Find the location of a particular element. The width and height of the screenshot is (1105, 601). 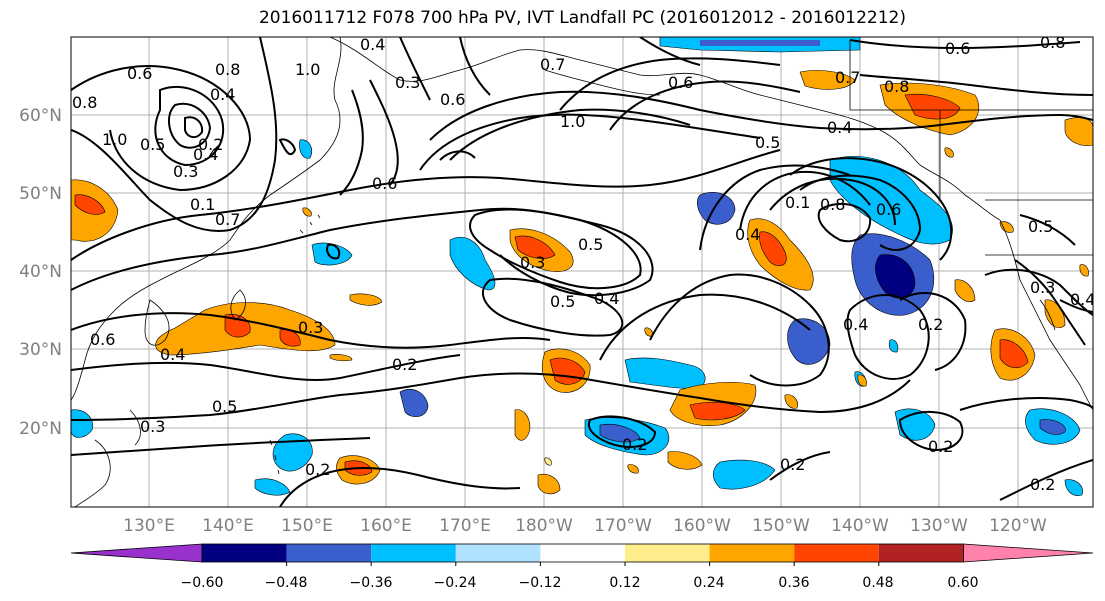

lon-label: 180°W is located at coordinates (544, 526).